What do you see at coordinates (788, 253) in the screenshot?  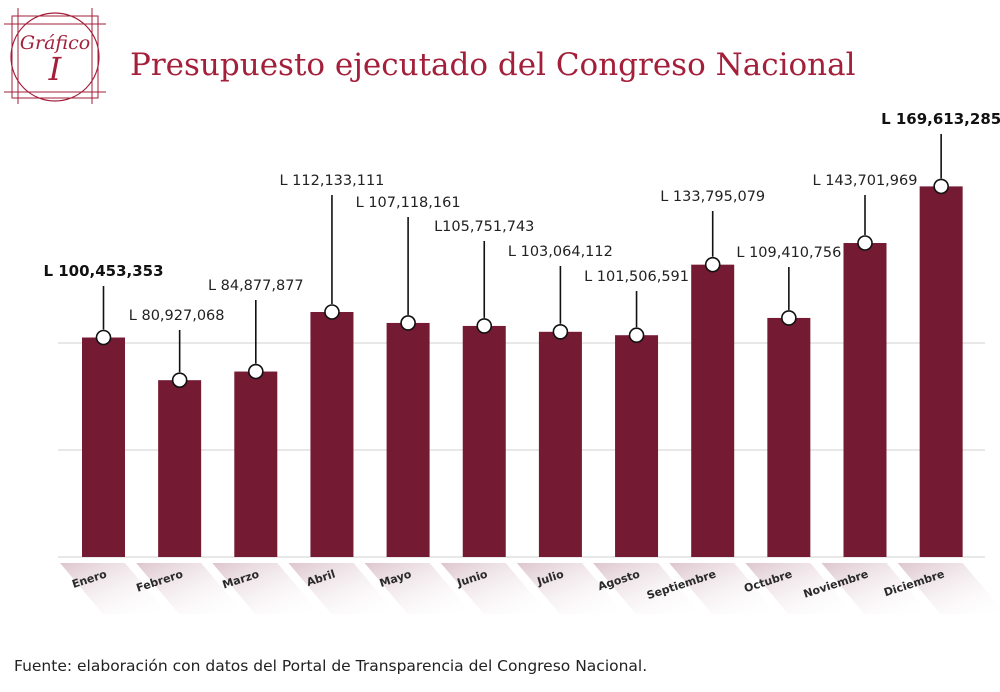 I see `value-label-octubre: L 109,410,756` at bounding box center [788, 253].